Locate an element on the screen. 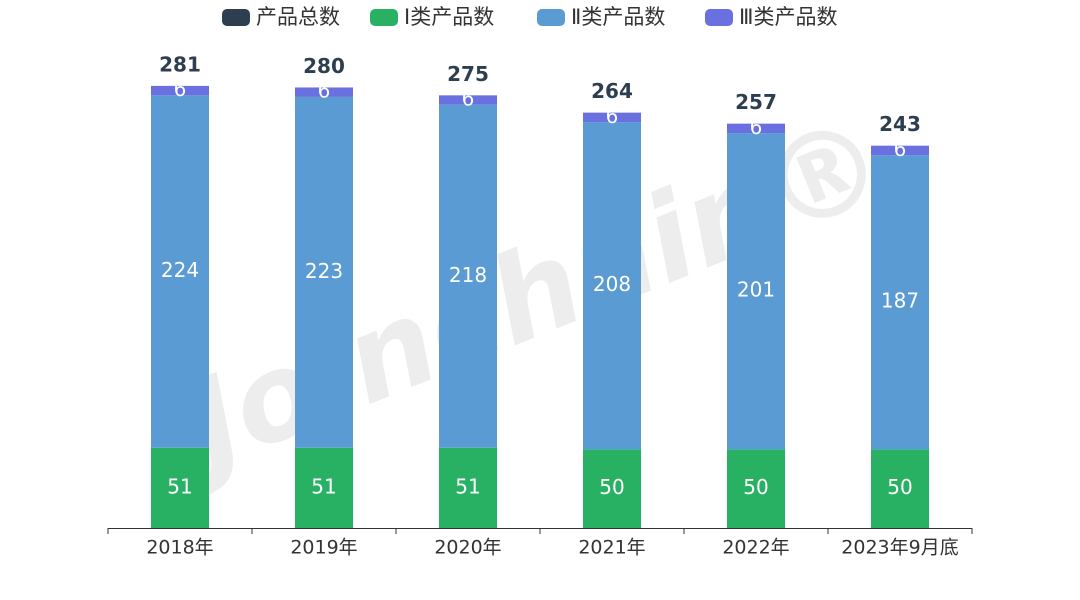  value-label: 201 is located at coordinates (756, 290).